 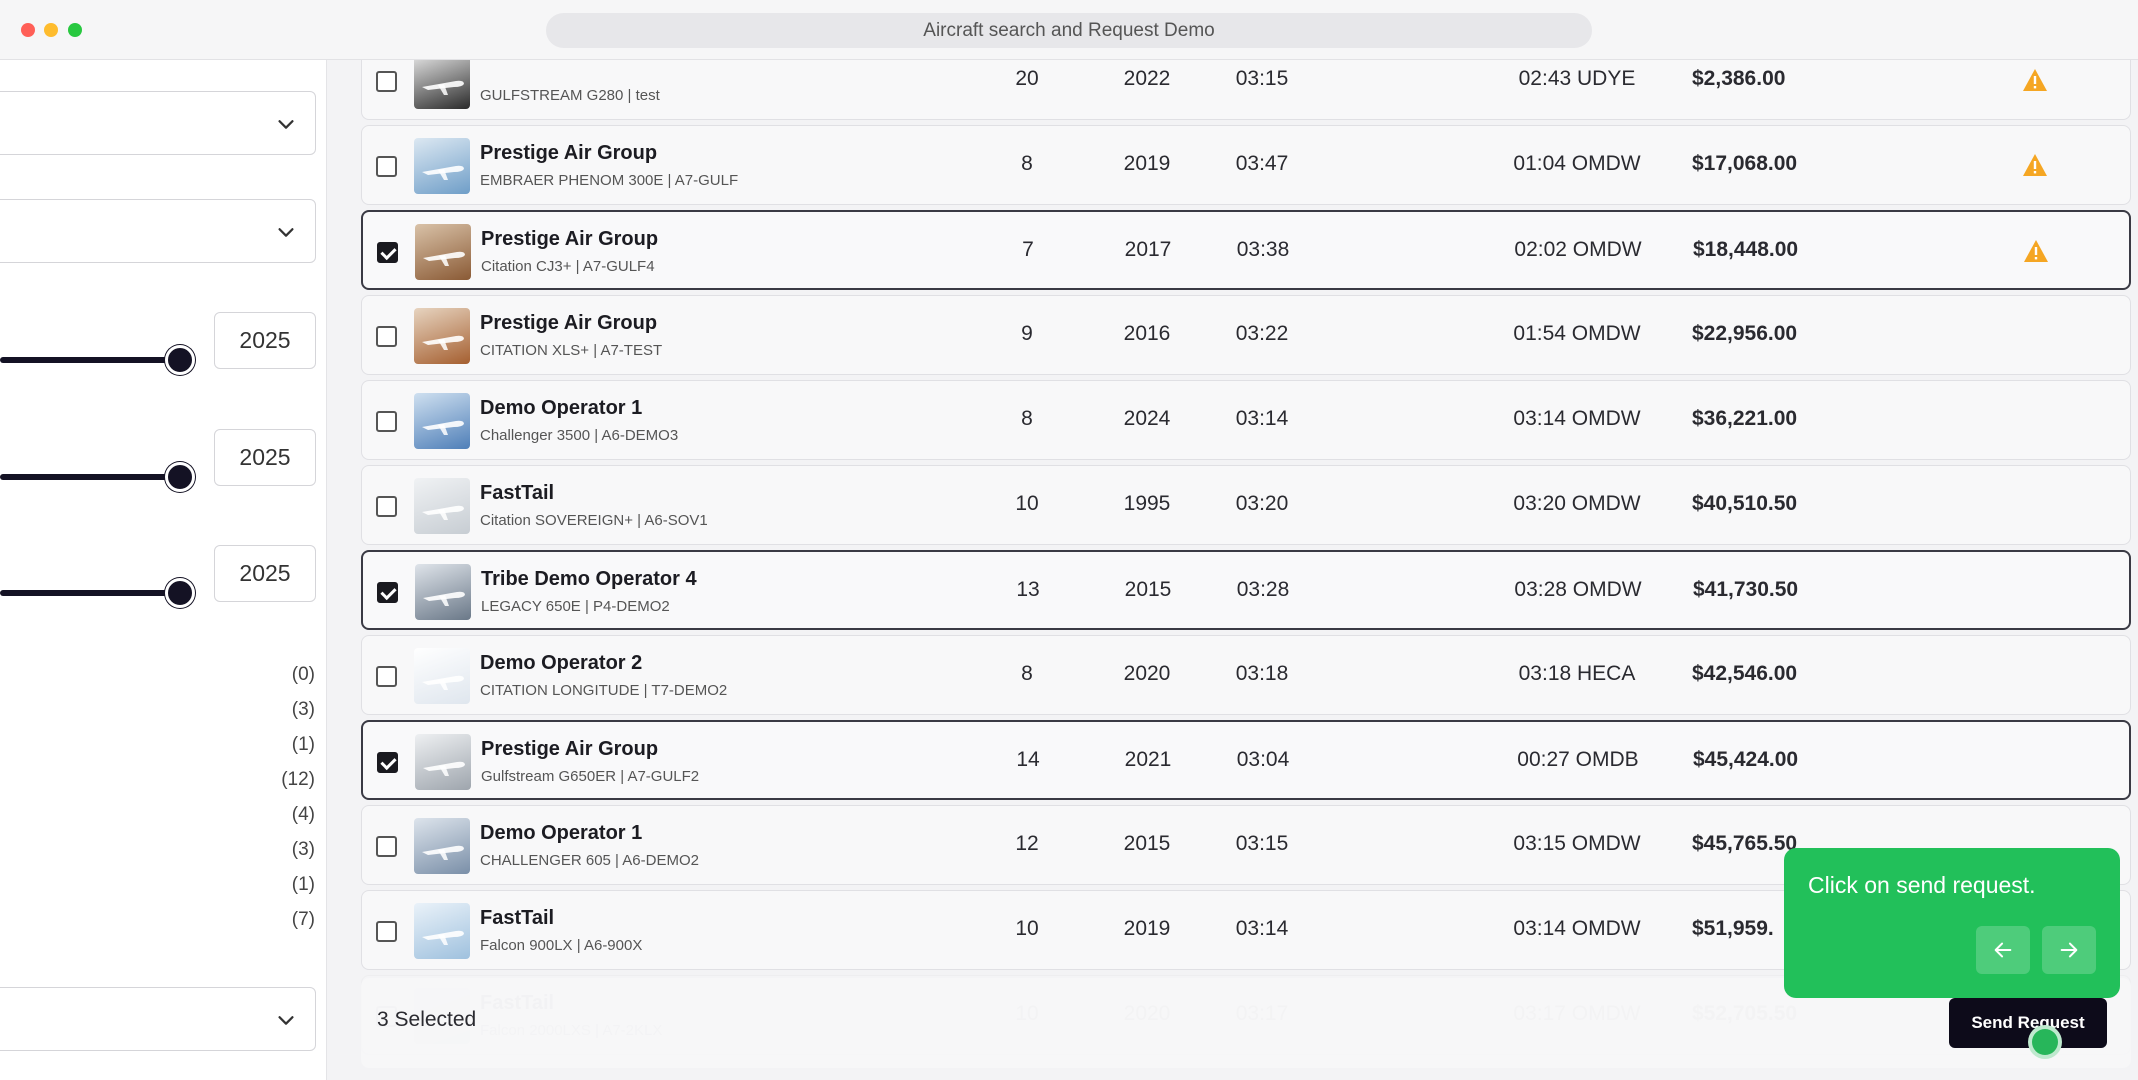 What do you see at coordinates (1262, 163) in the screenshot?
I see `flight-time: 03:47` at bounding box center [1262, 163].